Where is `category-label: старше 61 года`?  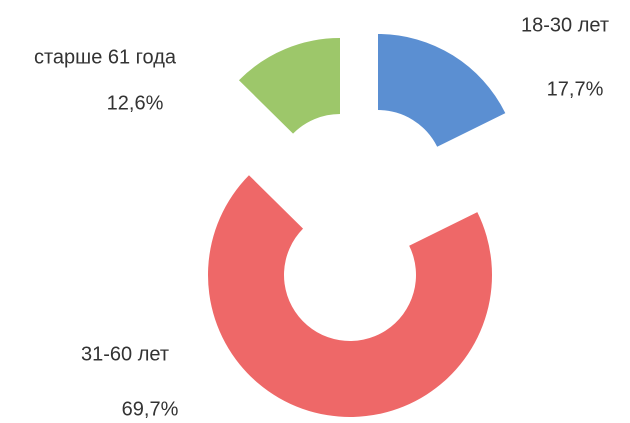 category-label: старше 61 года is located at coordinates (105, 57).